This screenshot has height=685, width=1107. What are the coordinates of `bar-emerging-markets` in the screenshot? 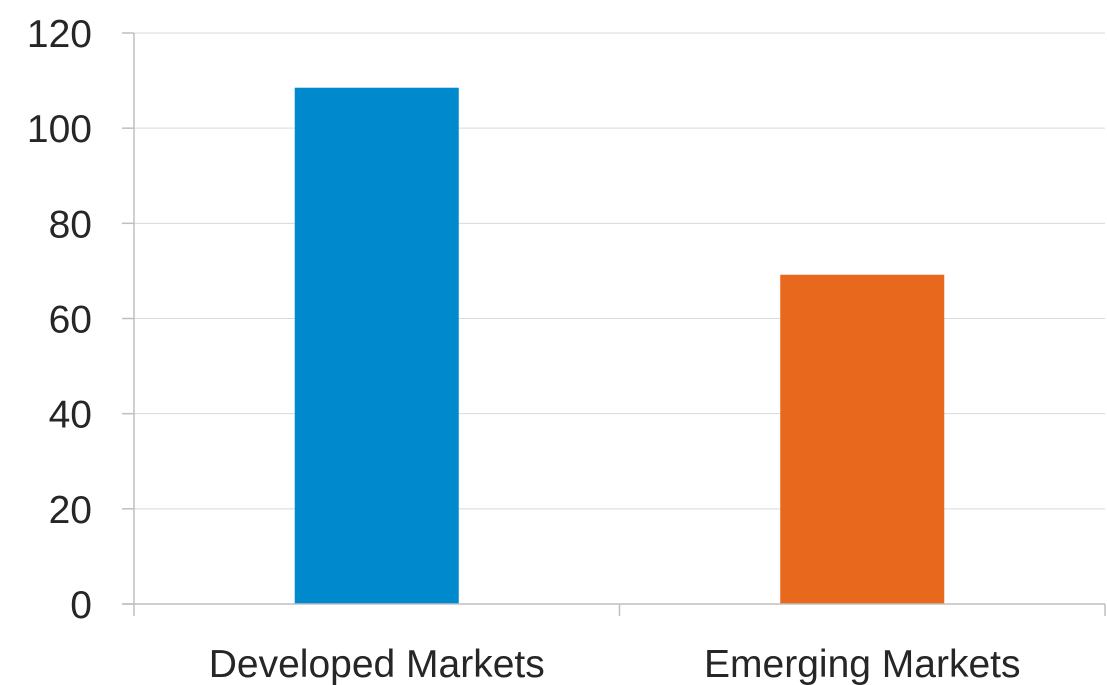 It's located at (862, 439).